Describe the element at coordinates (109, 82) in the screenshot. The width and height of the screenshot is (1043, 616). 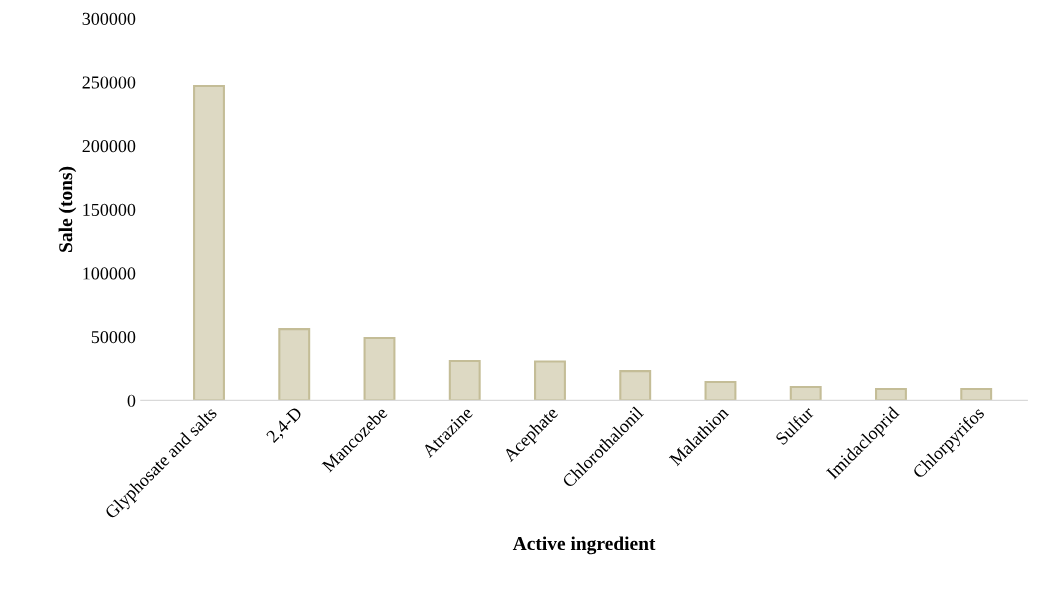
I see `y-tick-label: 250000` at that location.